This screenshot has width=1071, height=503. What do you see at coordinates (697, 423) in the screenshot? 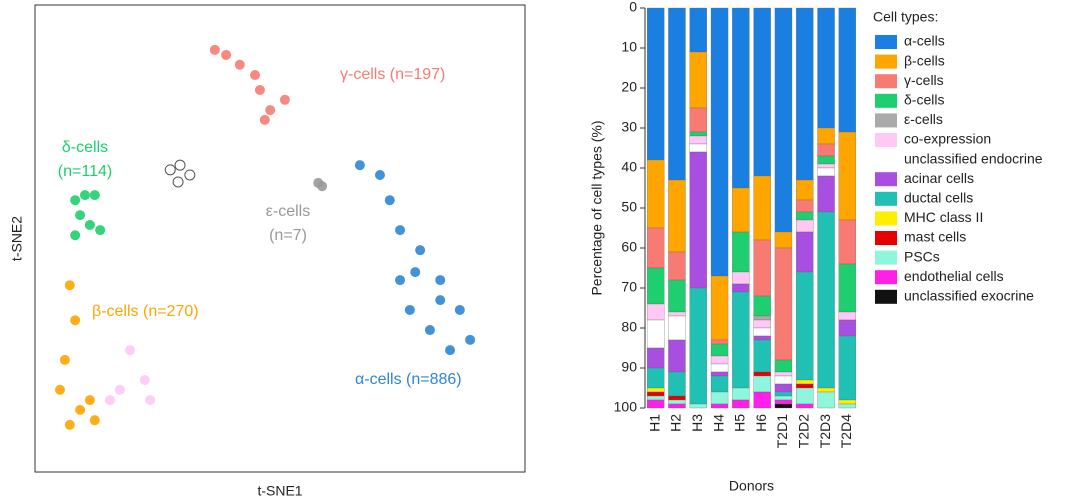
I see `x-tick-label: H3` at bounding box center [697, 423].